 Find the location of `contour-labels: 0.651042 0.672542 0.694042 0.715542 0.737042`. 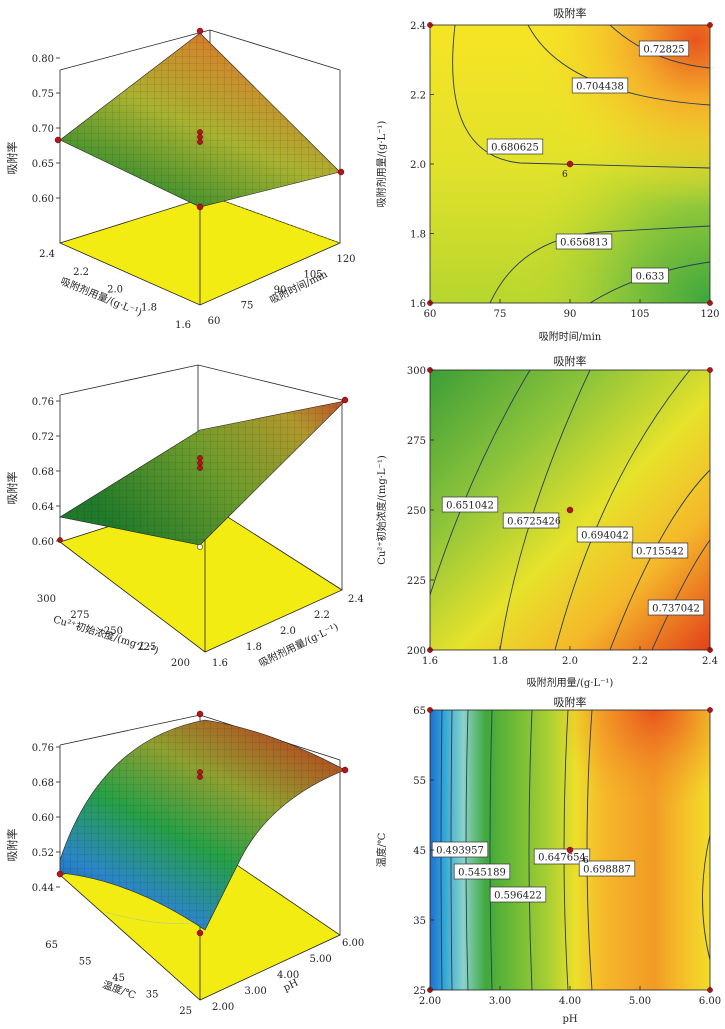

contour-labels: 0.651042 0.672542 0.694042 0.715542 0.737042 is located at coordinates (573, 556).